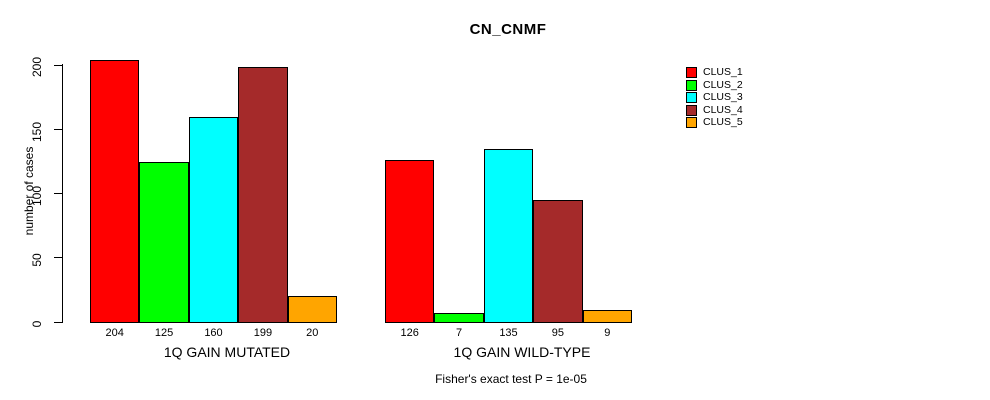 The image size is (990, 400). I want to click on y-axis-line, so click(62, 193).